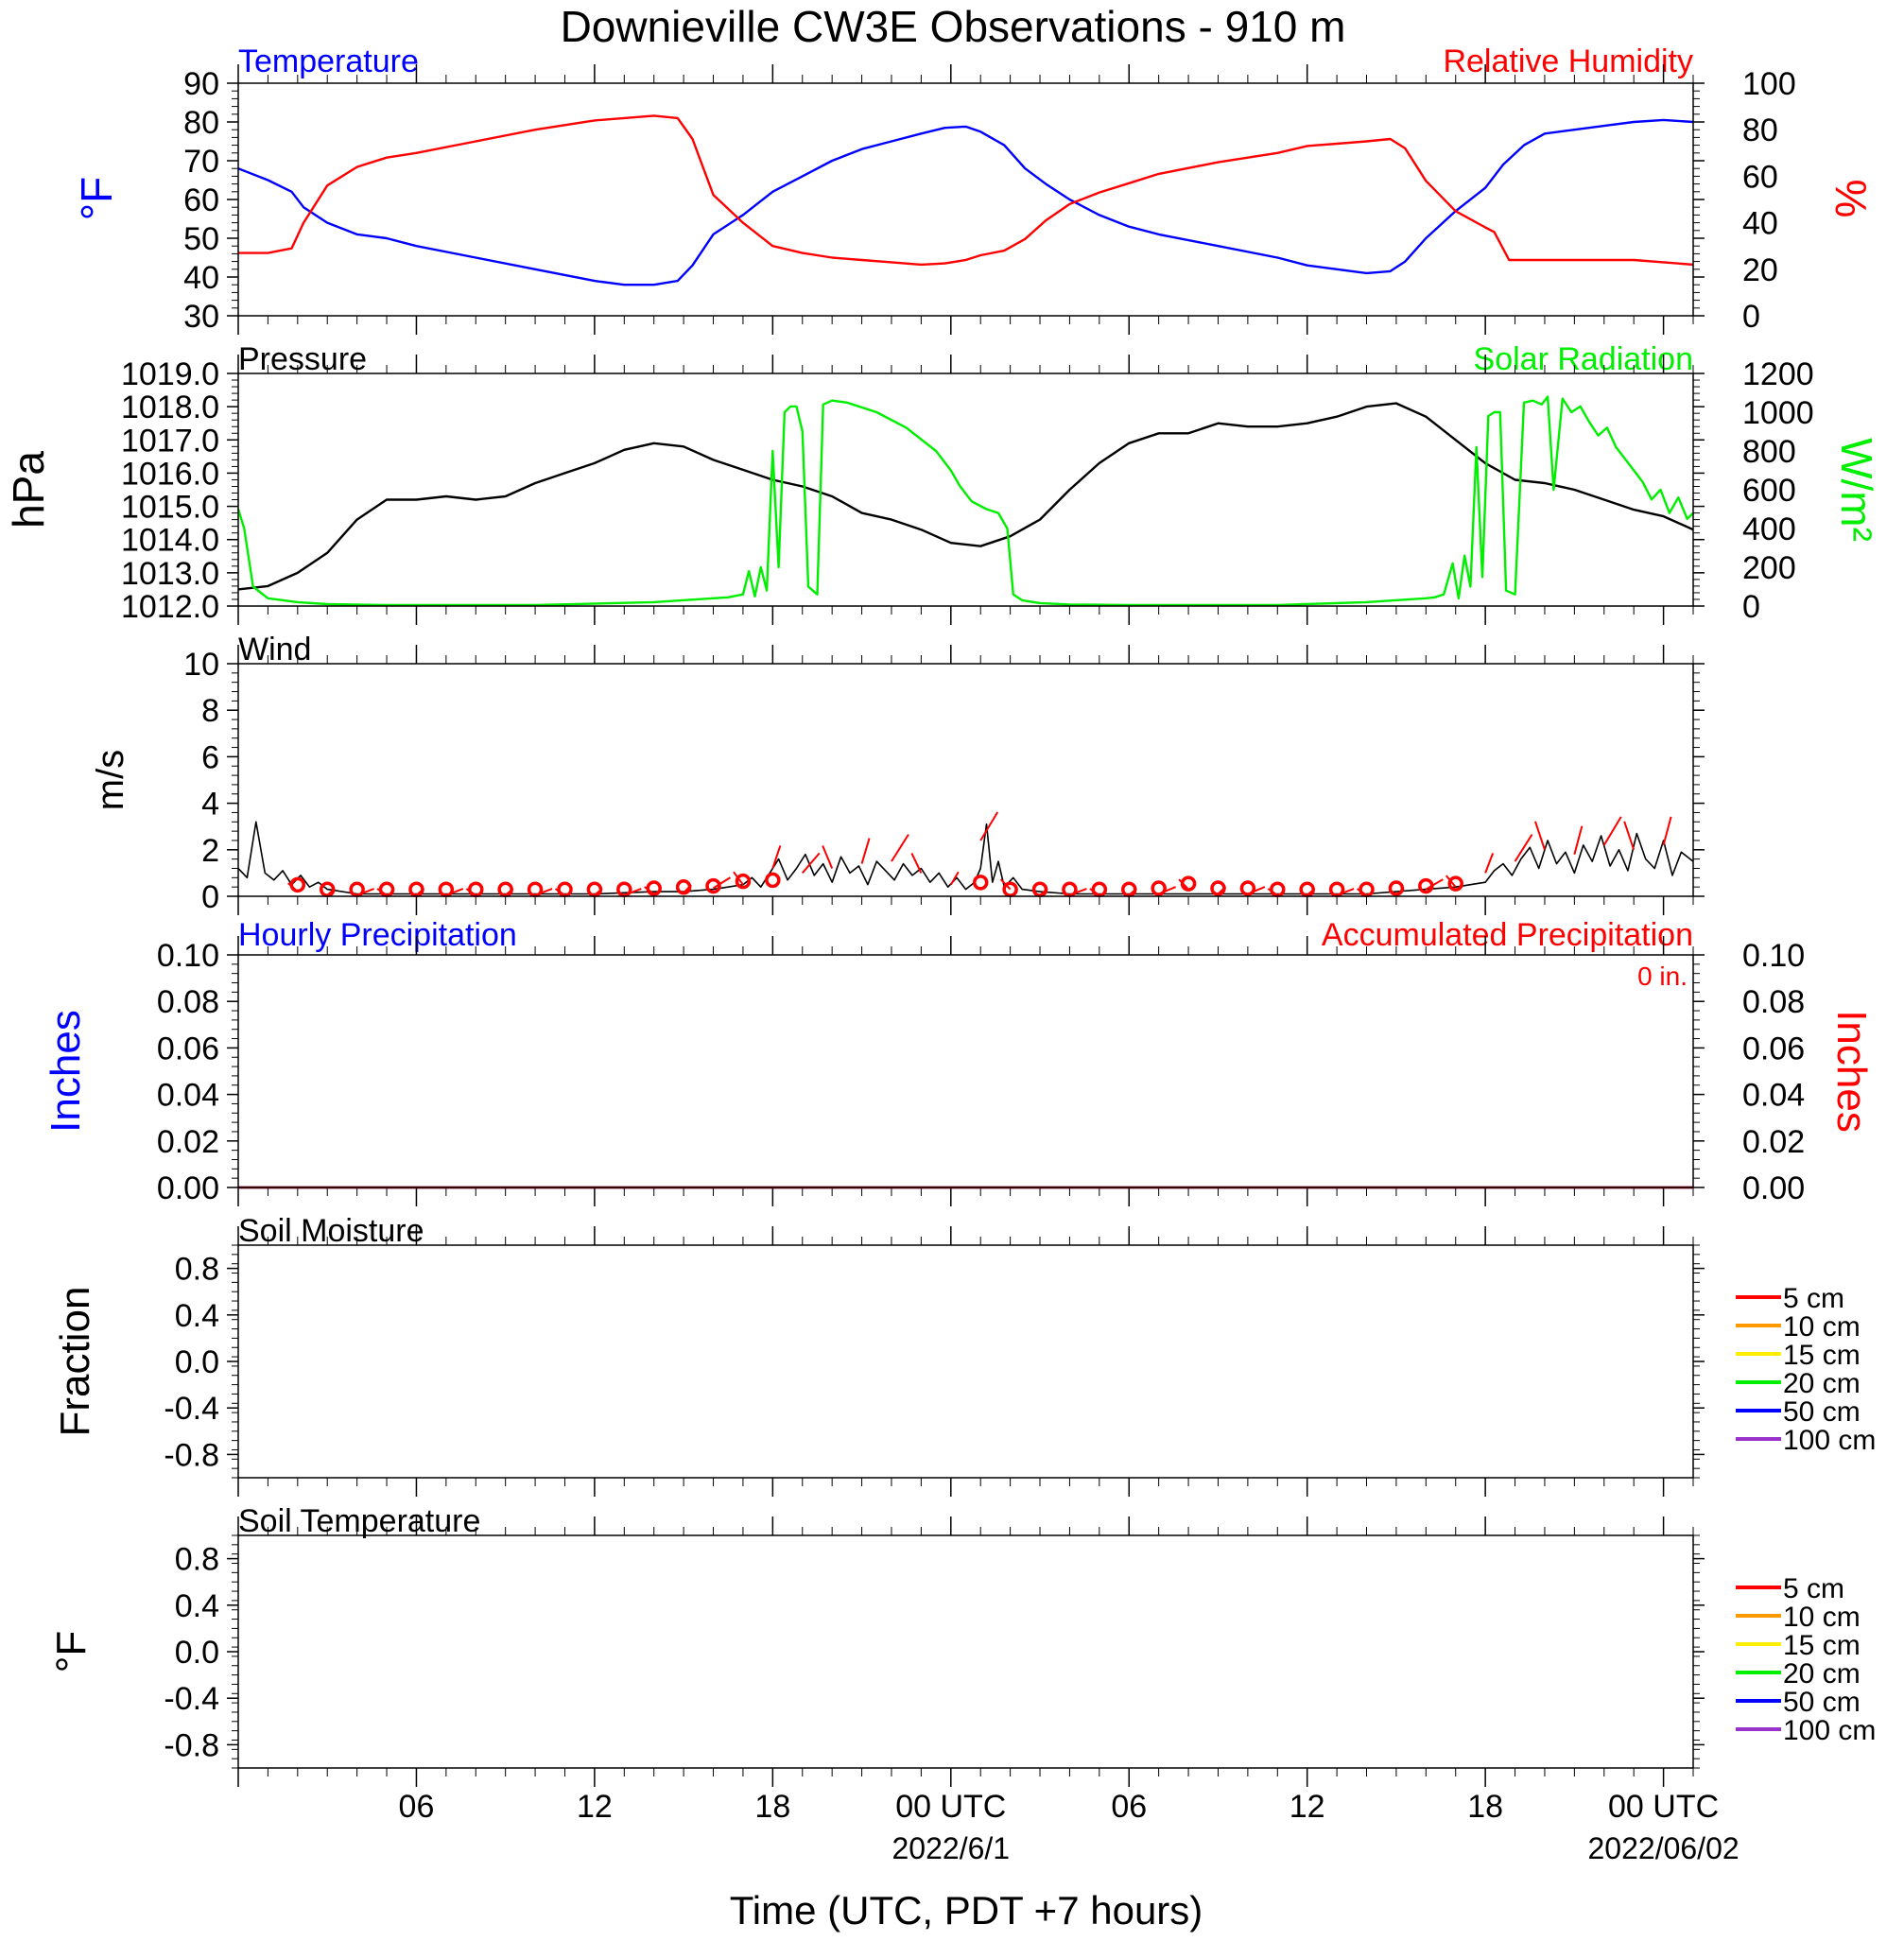  I want to click on y-tick-label-left: 40, so click(201, 278).